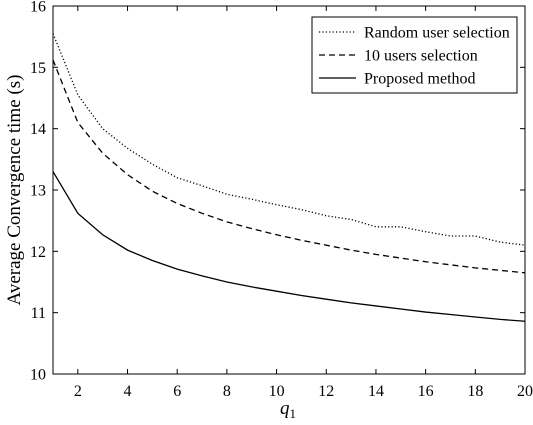 The height and width of the screenshot is (425, 533). I want to click on legend-label-3: Proposed method, so click(420, 79).